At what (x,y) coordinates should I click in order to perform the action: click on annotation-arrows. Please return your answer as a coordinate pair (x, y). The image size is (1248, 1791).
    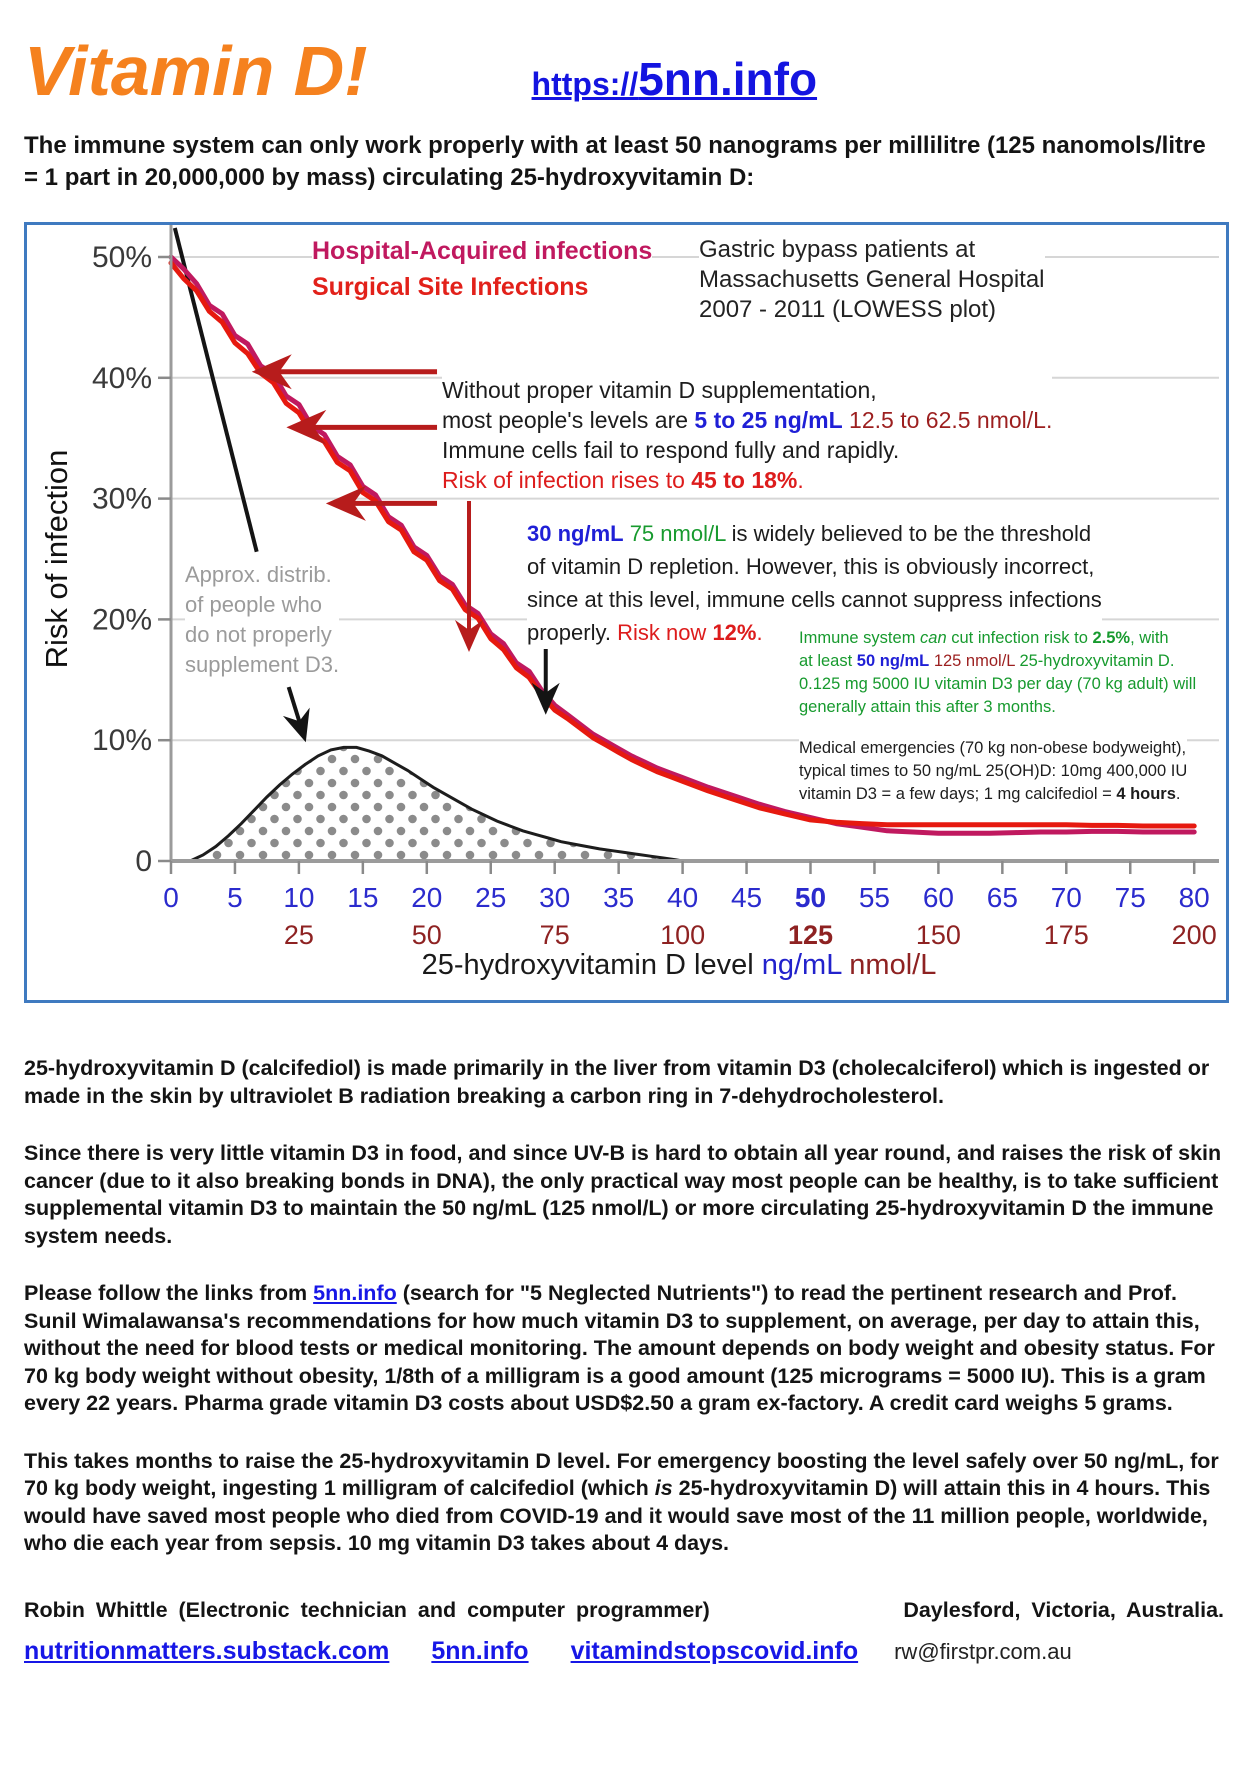
    Looking at the image, I should click on (405, 548).